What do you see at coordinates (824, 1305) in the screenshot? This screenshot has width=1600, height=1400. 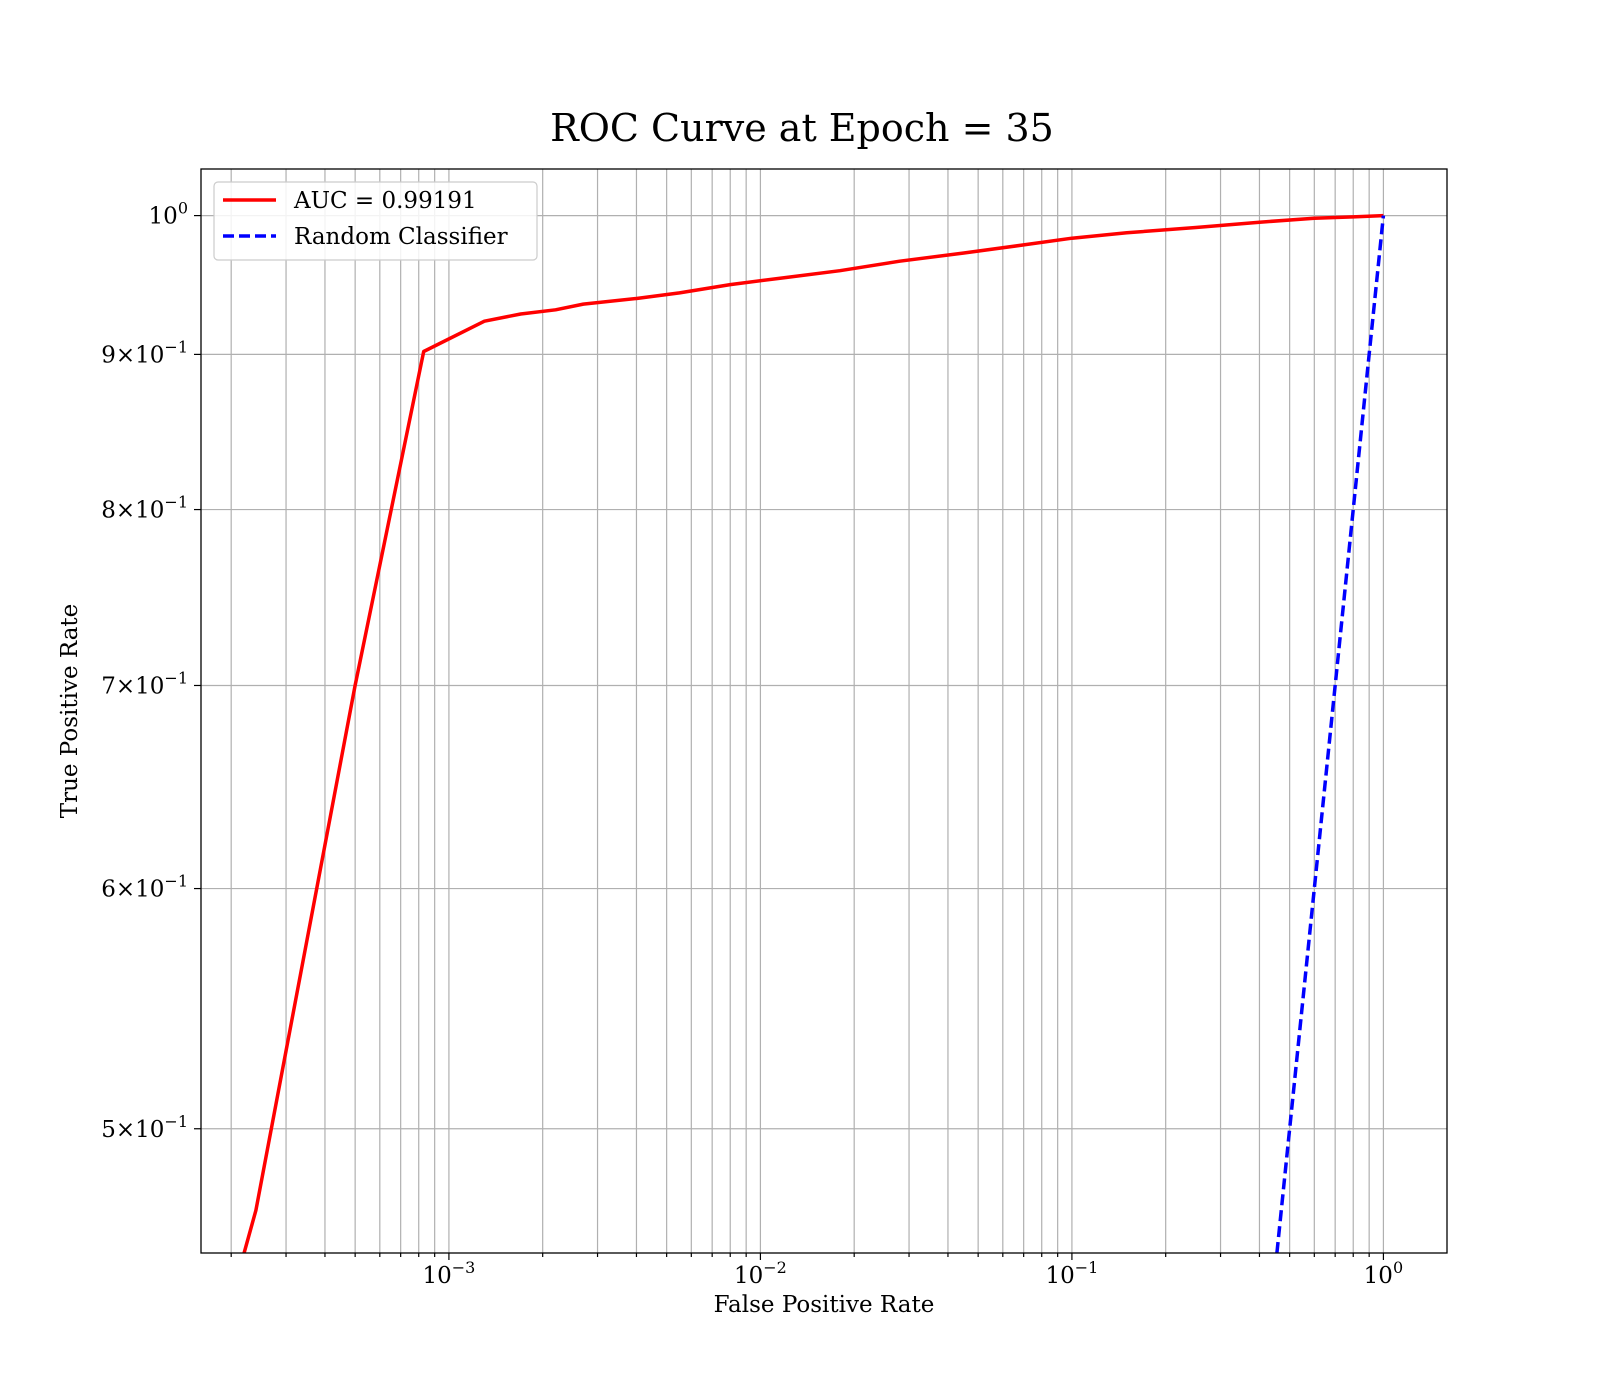 I see `x-axis-label: False Positive Rate` at bounding box center [824, 1305].